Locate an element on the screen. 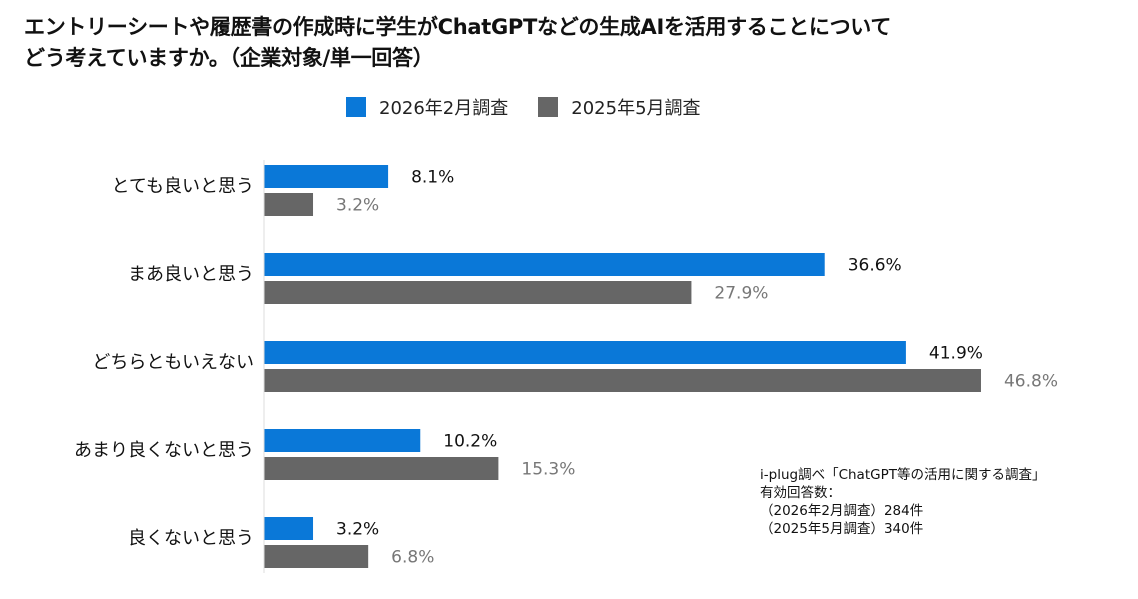 Image resolution: width=1138 pixels, height=599 pixels. data-label-2026-1: 36.6% is located at coordinates (875, 266).